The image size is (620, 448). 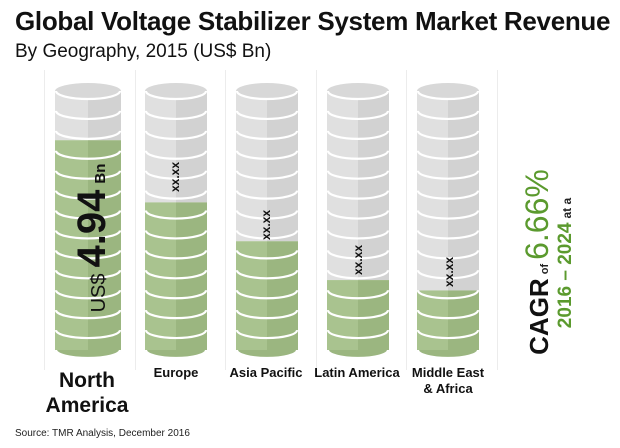 I want to click on value-number: 4.94, so click(x=92, y=228).